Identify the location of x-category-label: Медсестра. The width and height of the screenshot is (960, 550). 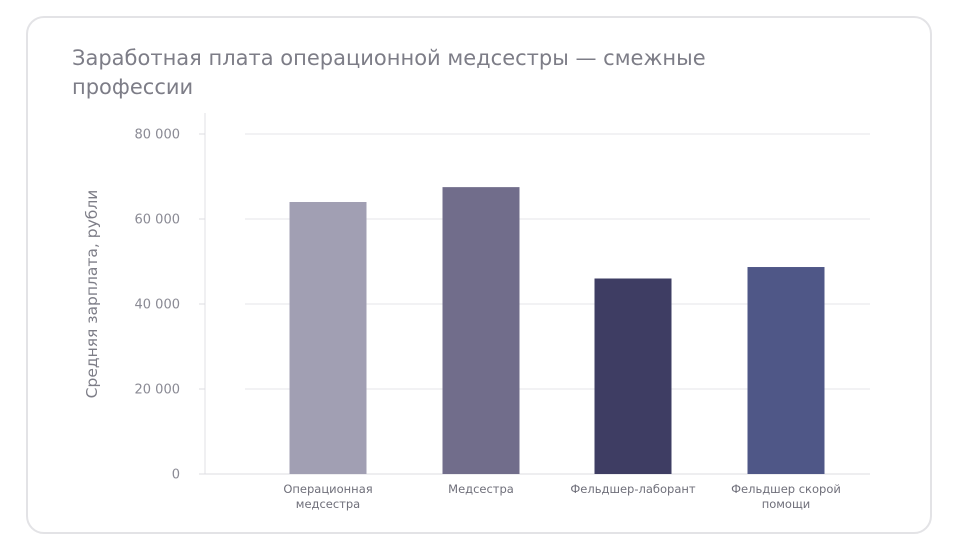
(481, 489).